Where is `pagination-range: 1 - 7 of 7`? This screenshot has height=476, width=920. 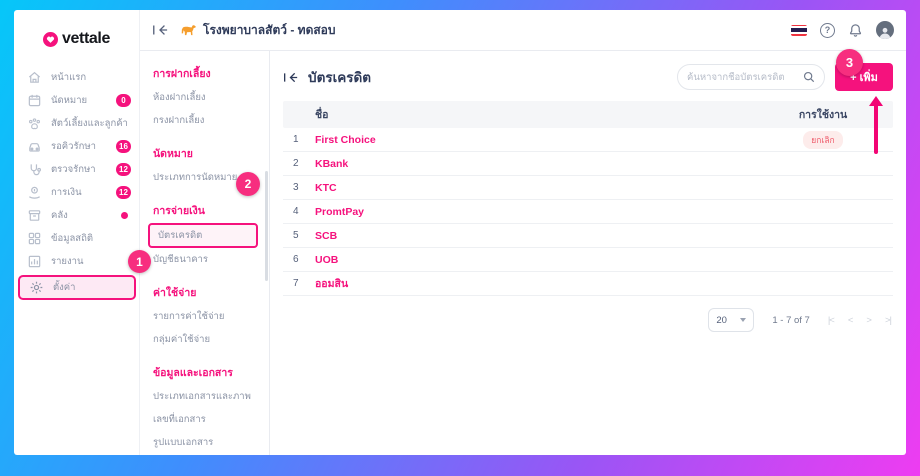 pagination-range: 1 - 7 of 7 is located at coordinates (791, 320).